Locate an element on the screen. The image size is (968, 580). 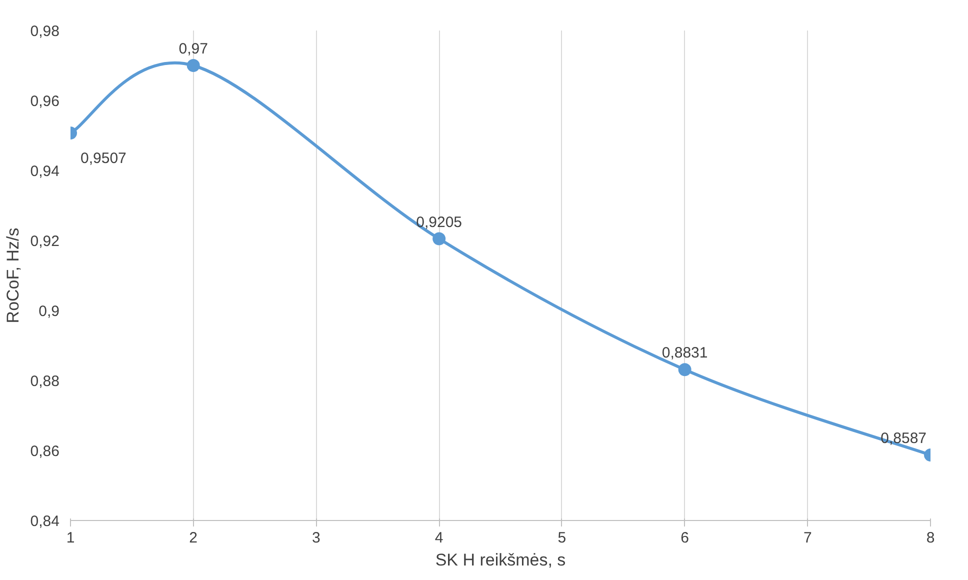
x-tick-label: 1 is located at coordinates (70, 538).